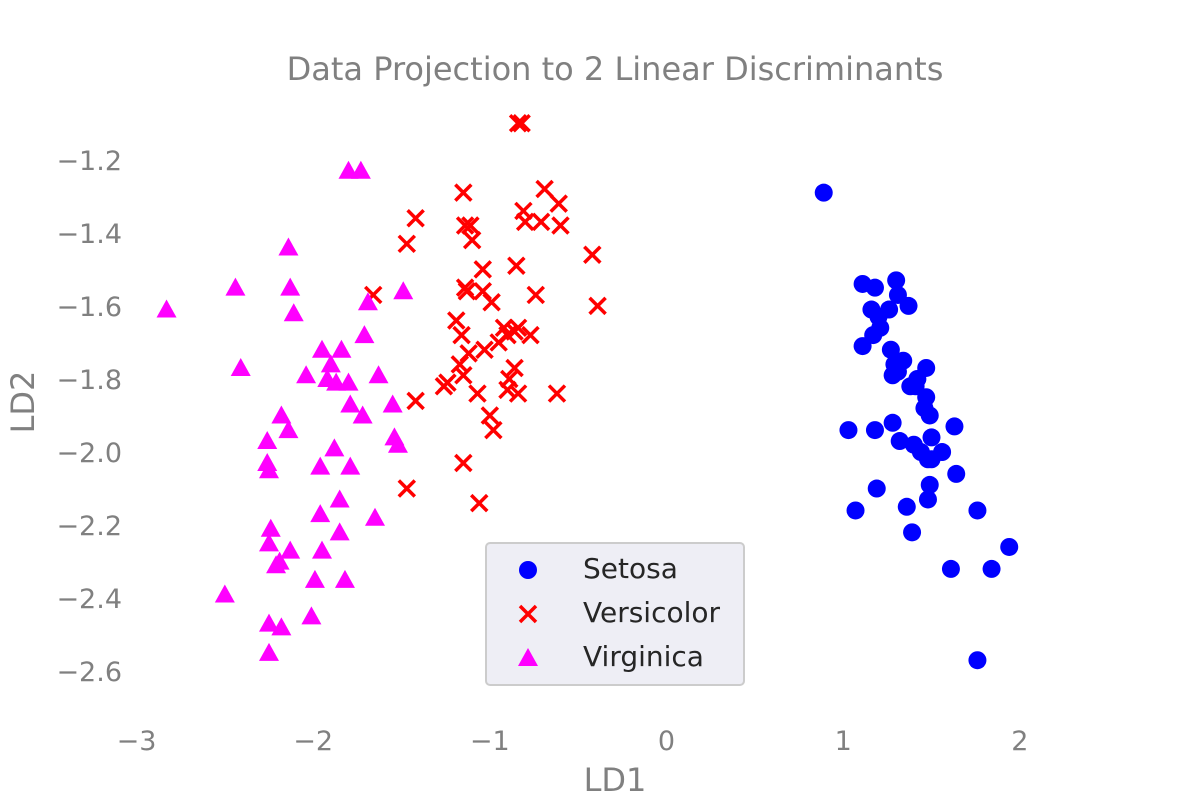  Describe the element at coordinates (89, 307) in the screenshot. I see `y-tick-label: −1.6` at that location.